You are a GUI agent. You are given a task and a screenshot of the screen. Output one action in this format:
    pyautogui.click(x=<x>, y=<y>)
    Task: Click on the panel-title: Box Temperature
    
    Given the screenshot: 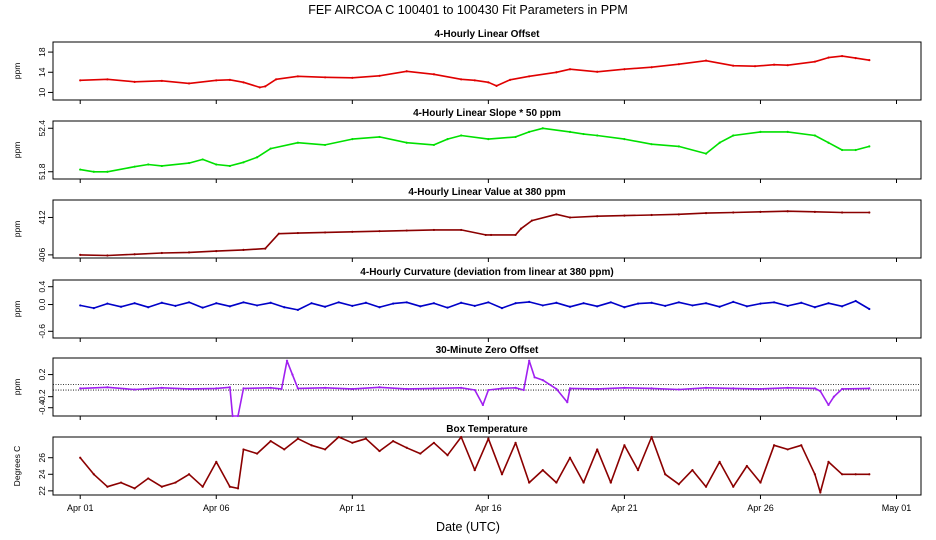 What is the action you would take?
    pyautogui.click(x=487, y=429)
    